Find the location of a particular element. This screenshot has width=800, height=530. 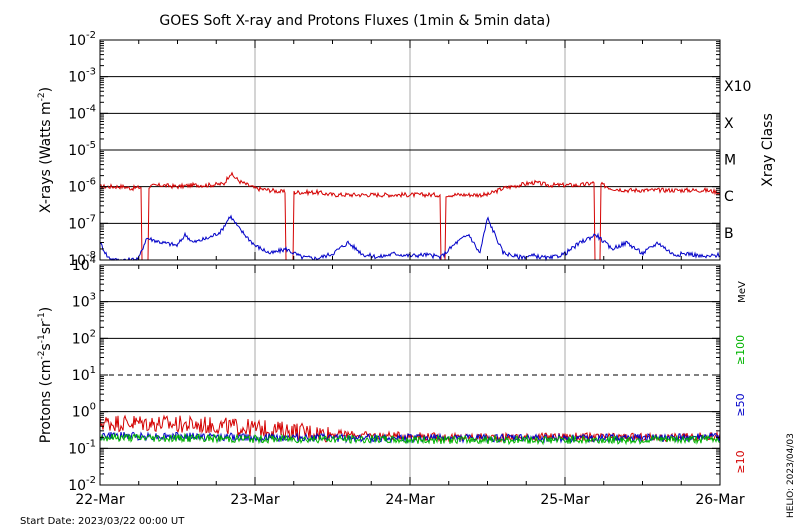

helio-date-stamp: HELIO: 2023/04/03 is located at coordinates (791, 475).